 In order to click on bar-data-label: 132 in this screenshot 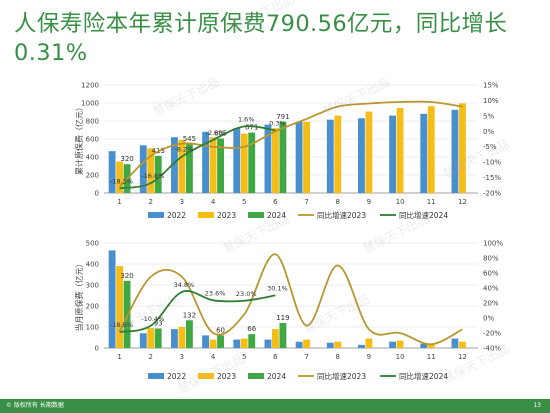, I will do `click(189, 315)`.